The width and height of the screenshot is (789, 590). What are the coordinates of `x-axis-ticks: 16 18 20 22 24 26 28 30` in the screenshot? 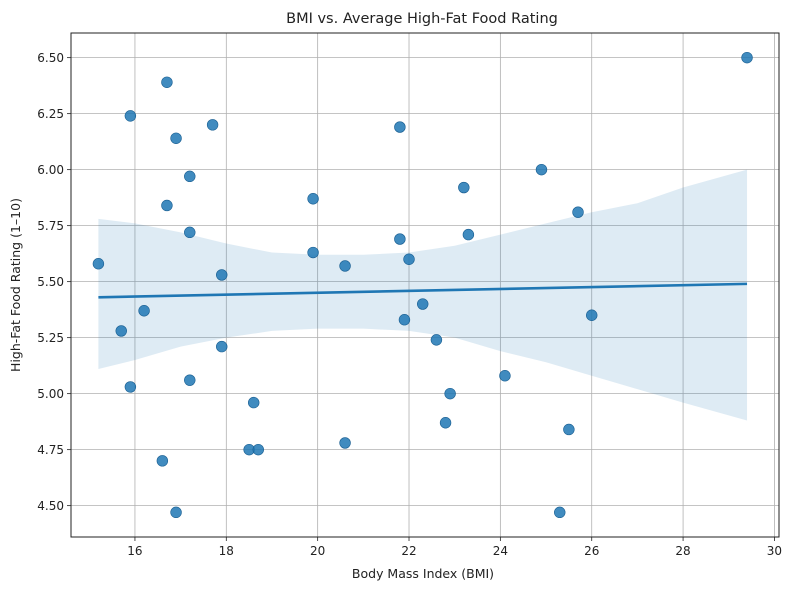 It's located at (454, 547).